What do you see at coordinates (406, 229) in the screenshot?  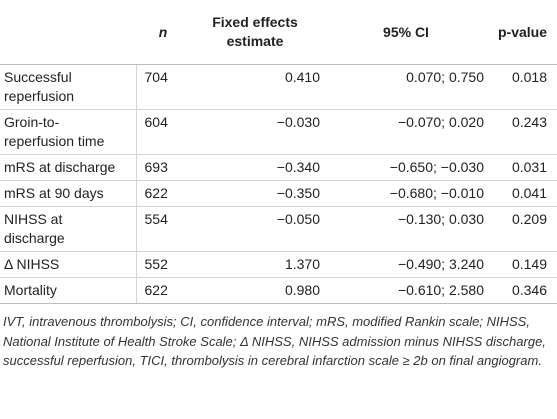 I see `table-cell: −0.130; 0.030` at bounding box center [406, 229].